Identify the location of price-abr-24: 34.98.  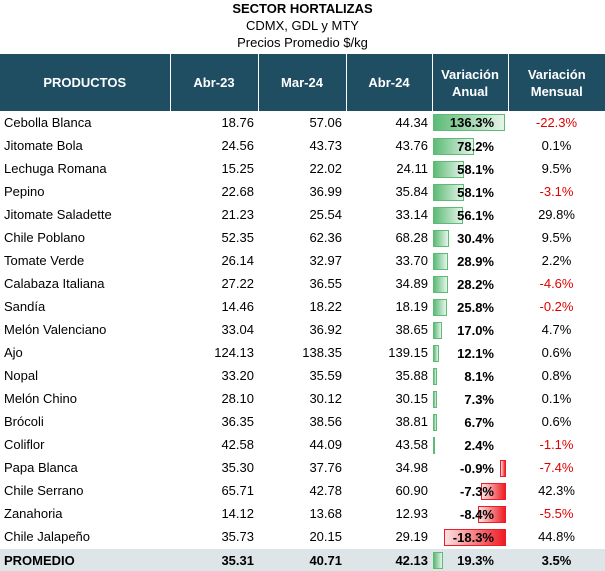
(389, 468).